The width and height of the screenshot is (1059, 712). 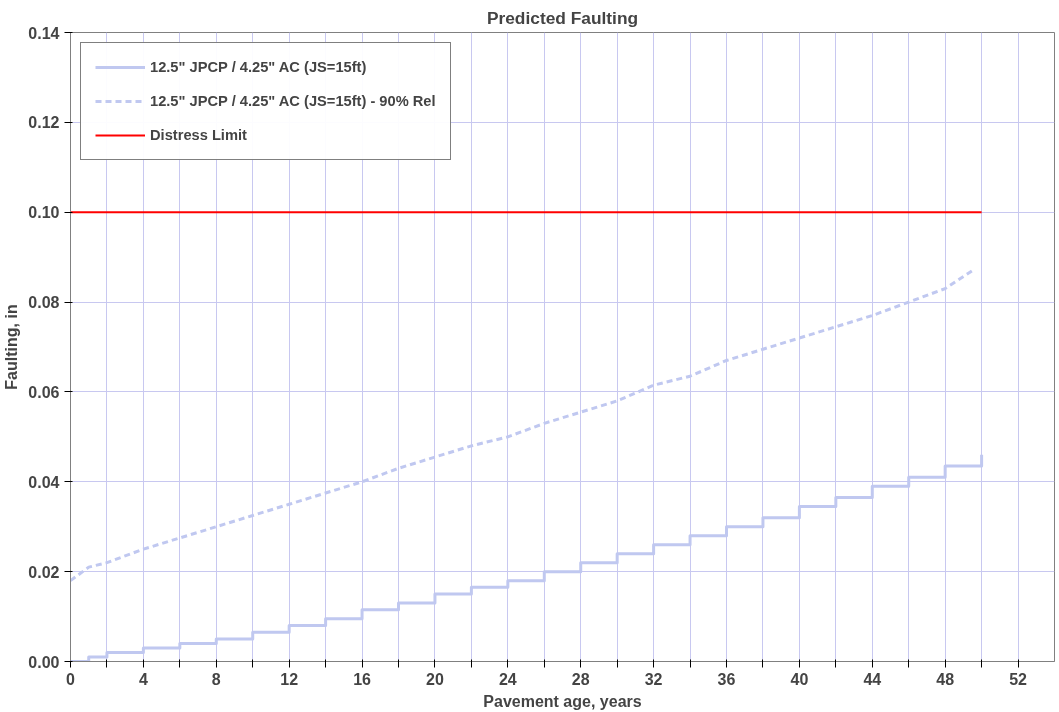 I want to click on y-tick-label: 0.08, so click(x=44, y=303).